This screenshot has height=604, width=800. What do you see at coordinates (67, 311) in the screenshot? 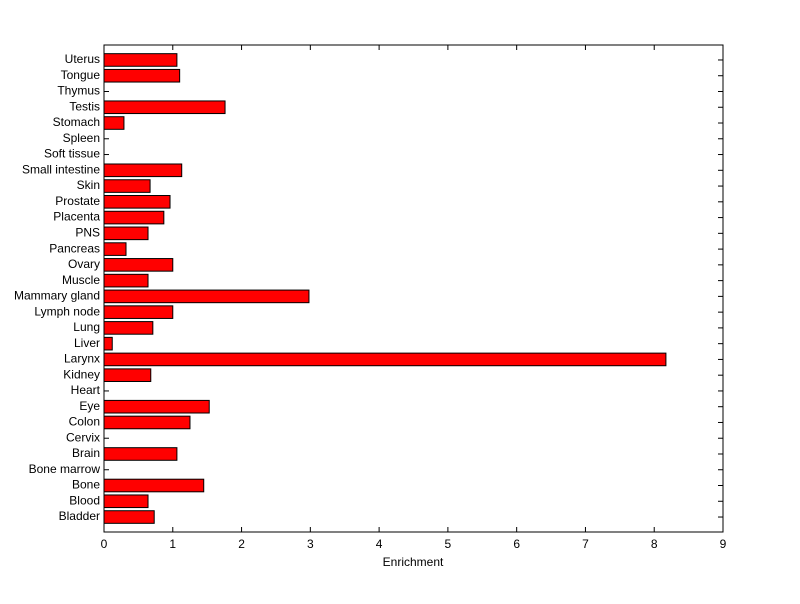
I see `y-tick-label: Lymph node` at bounding box center [67, 311].